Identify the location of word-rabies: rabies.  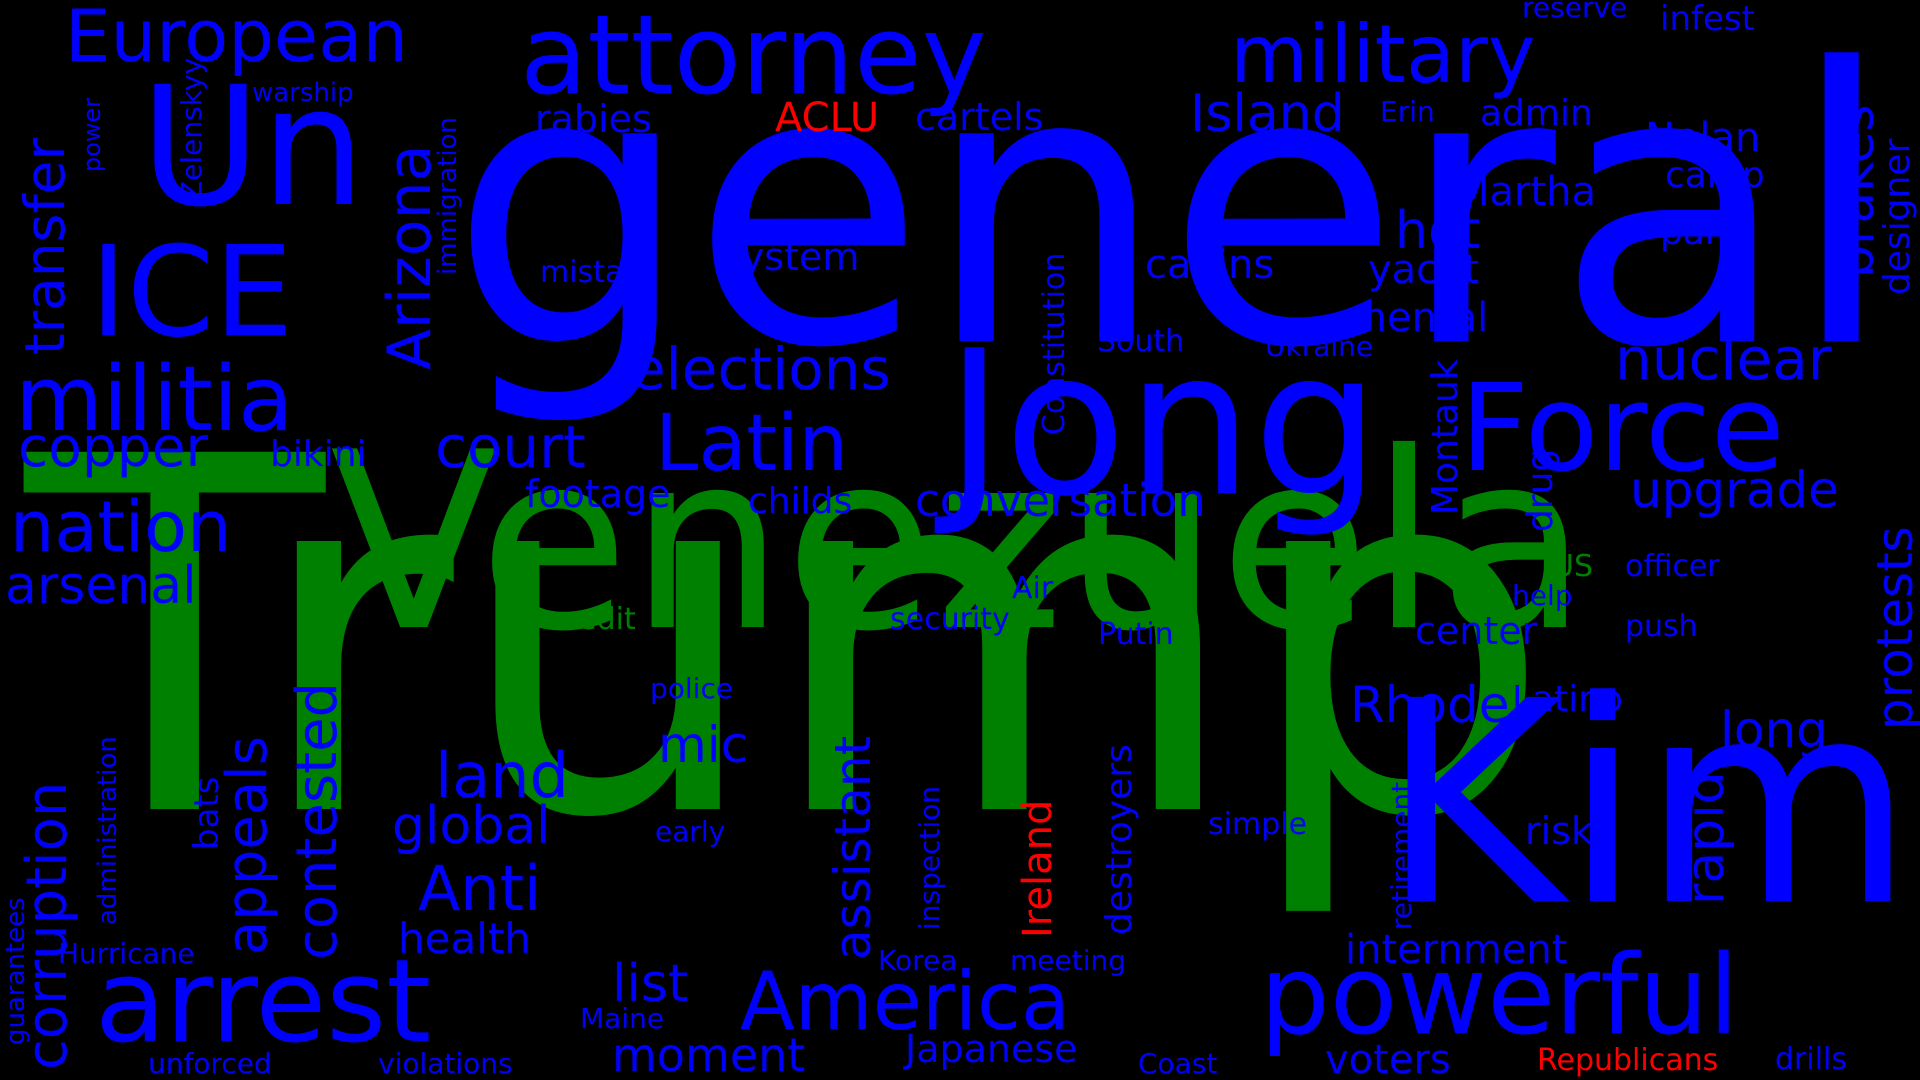
(593, 119).